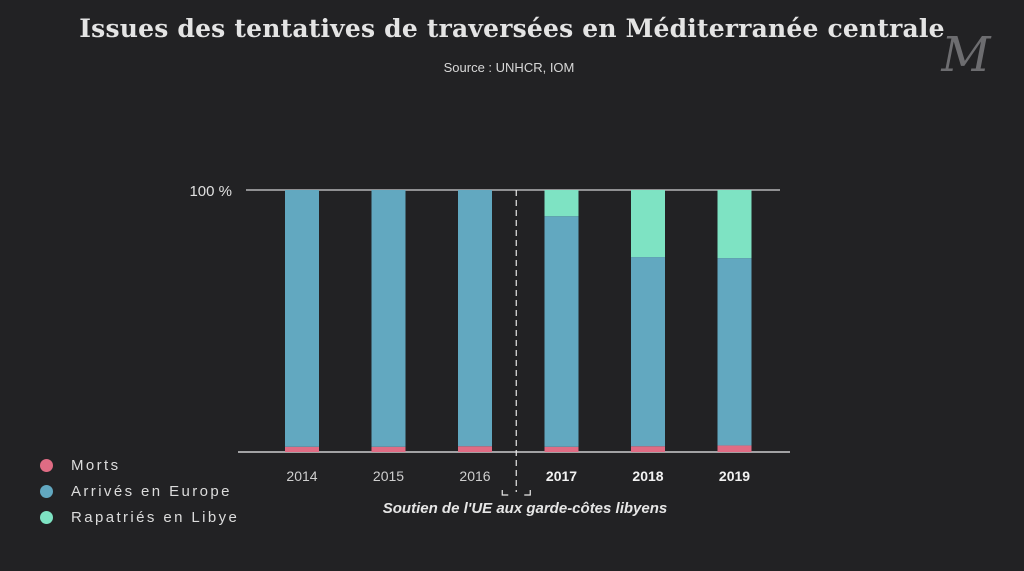 The image size is (1024, 571). I want to click on x-tick-2017: 2017, so click(561, 476).